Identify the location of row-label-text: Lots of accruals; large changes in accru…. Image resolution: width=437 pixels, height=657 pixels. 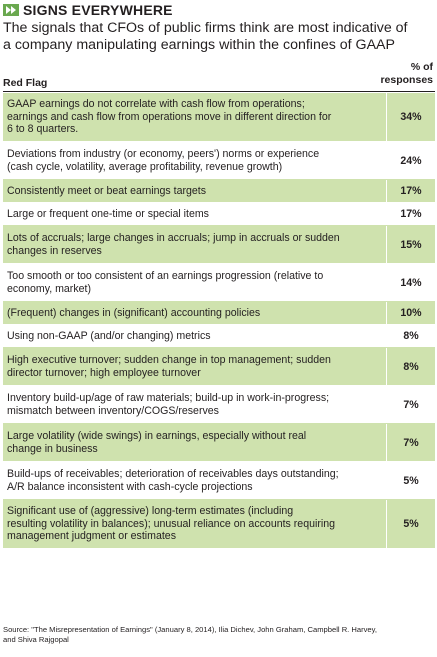
(173, 244).